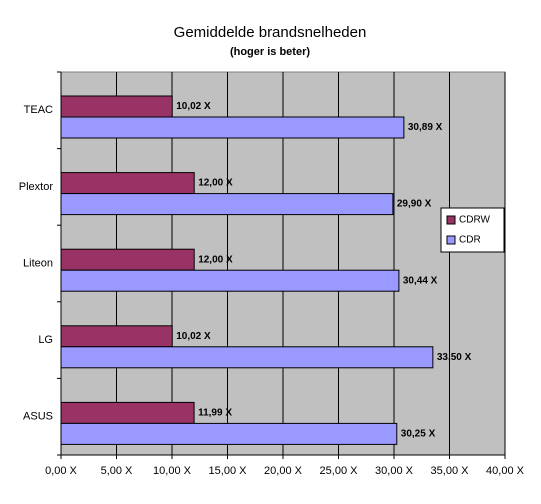  I want to click on chart-title: Gemiddelde brandsnelheden, so click(270, 32).